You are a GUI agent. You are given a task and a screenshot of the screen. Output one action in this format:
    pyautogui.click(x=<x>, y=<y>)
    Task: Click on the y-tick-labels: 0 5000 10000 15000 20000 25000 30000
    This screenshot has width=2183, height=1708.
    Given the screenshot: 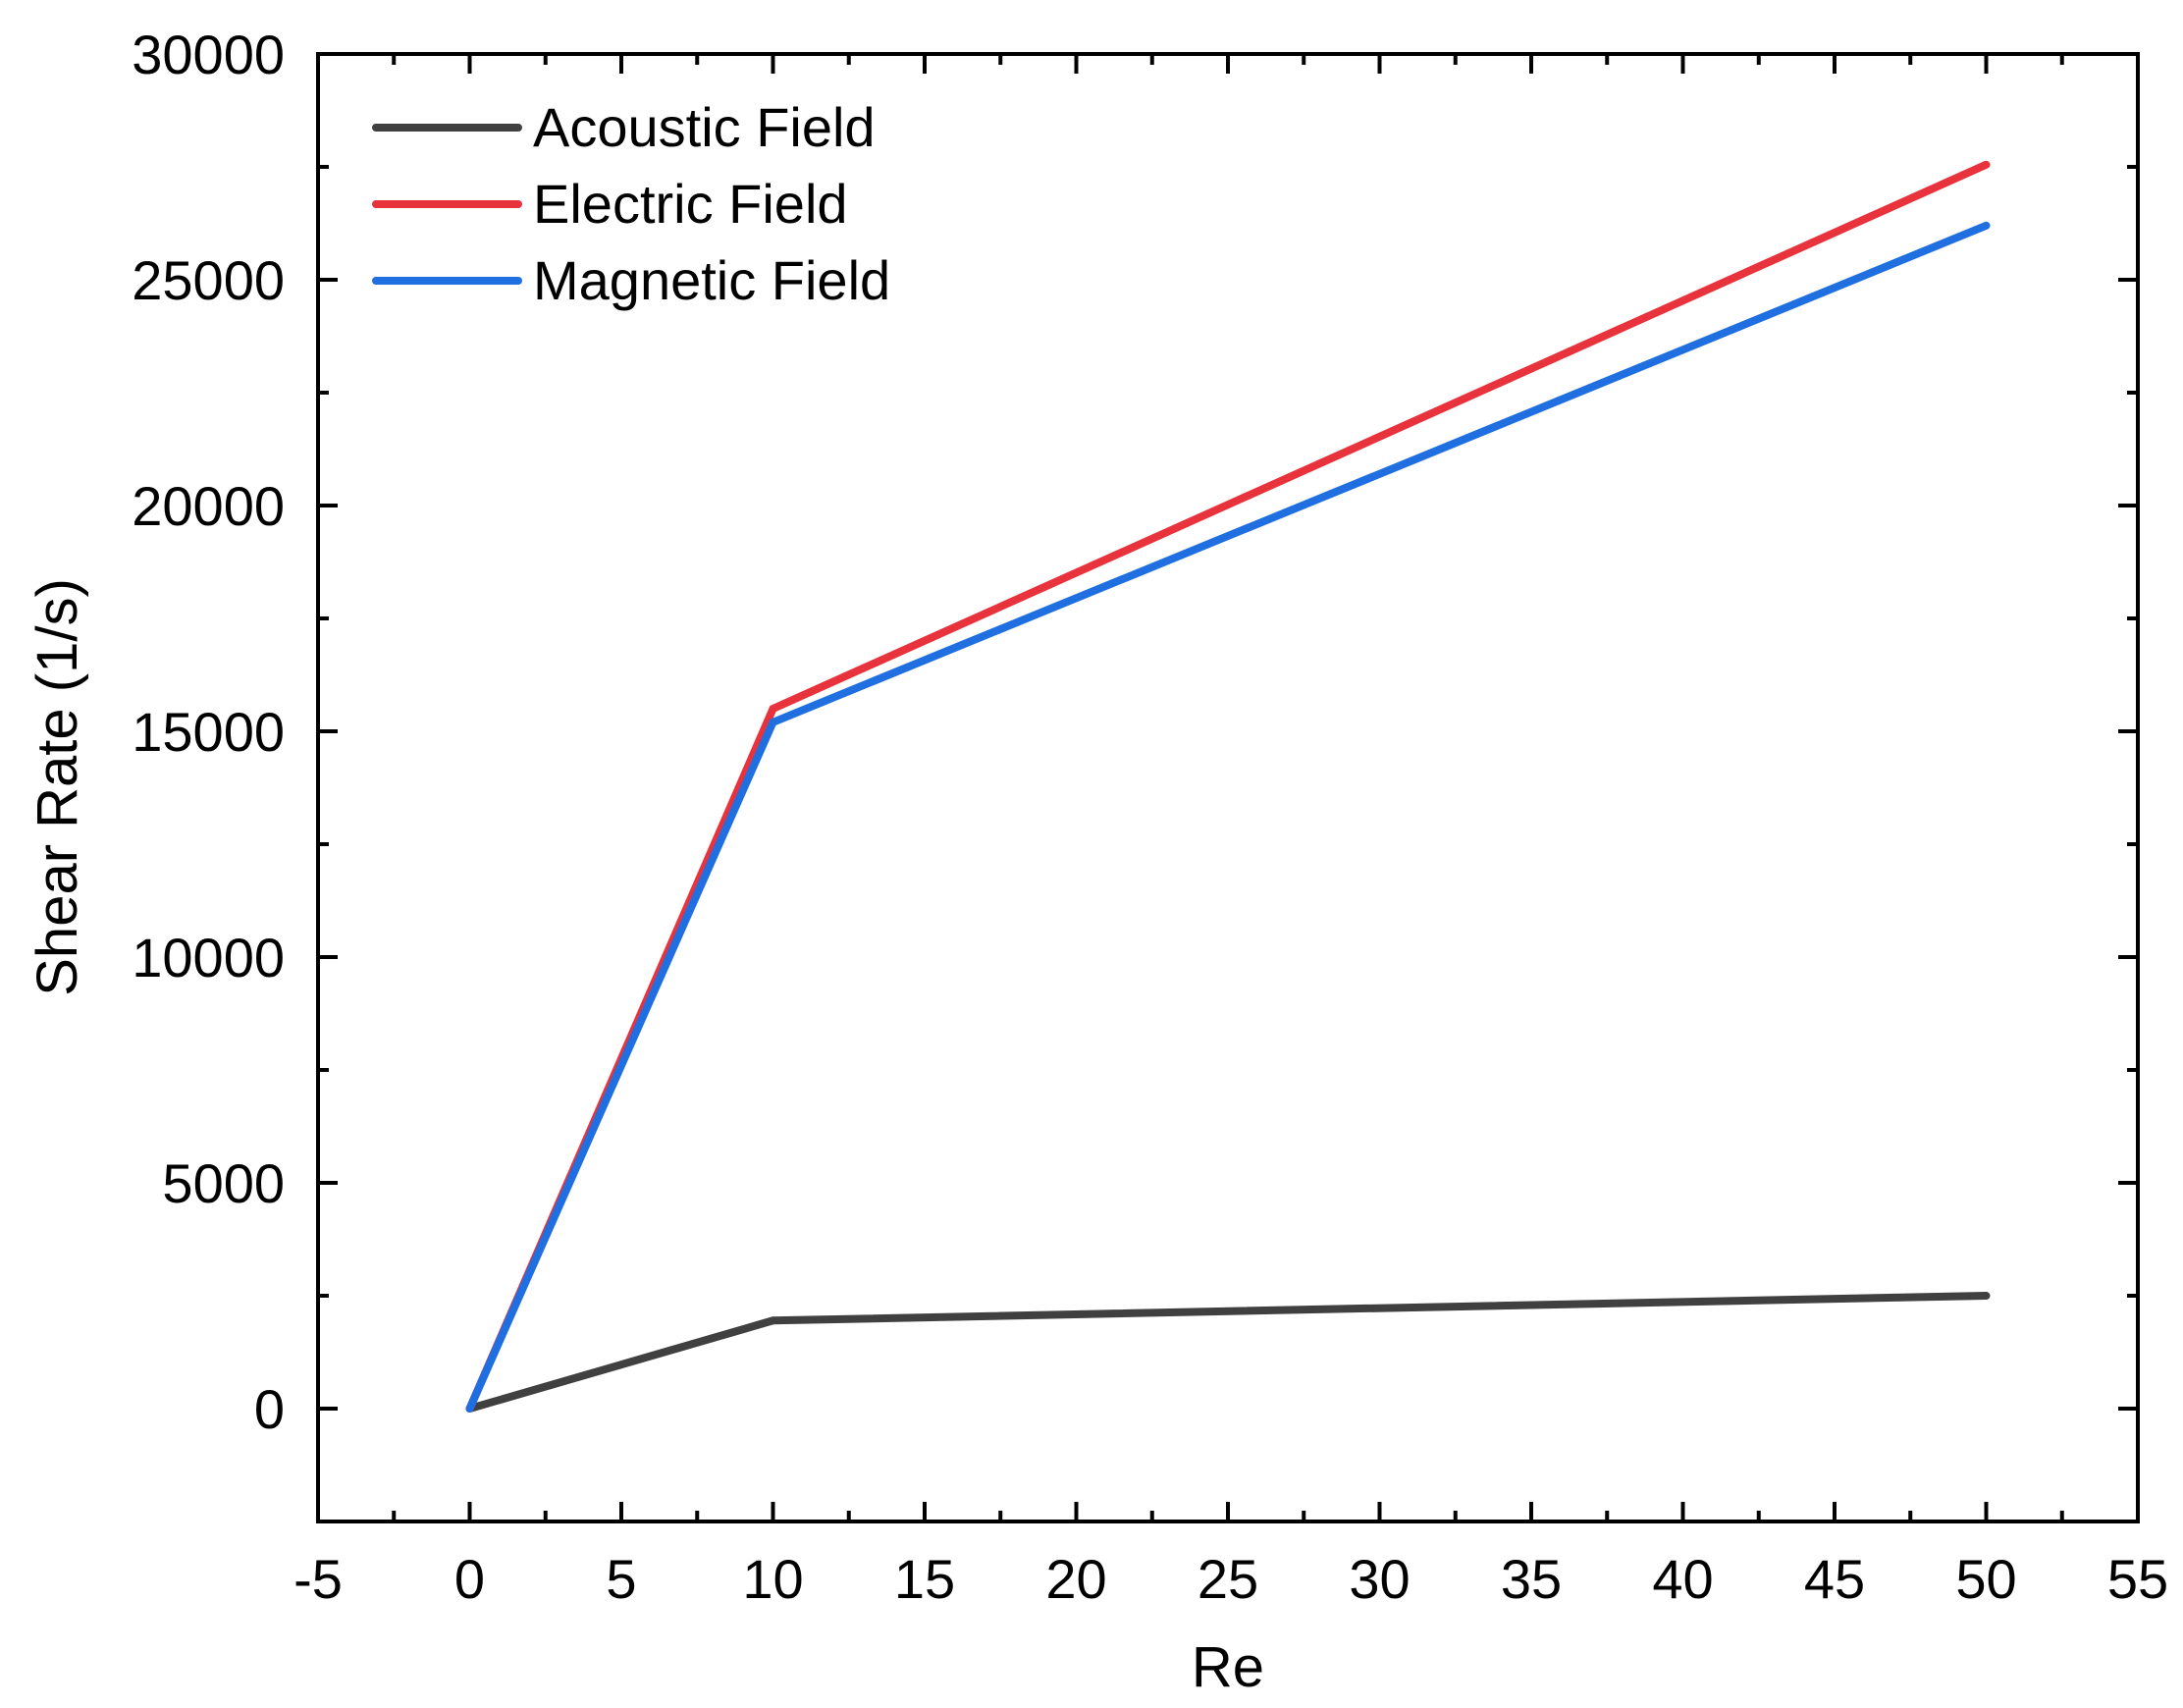 What is the action you would take?
    pyautogui.click(x=208, y=732)
    